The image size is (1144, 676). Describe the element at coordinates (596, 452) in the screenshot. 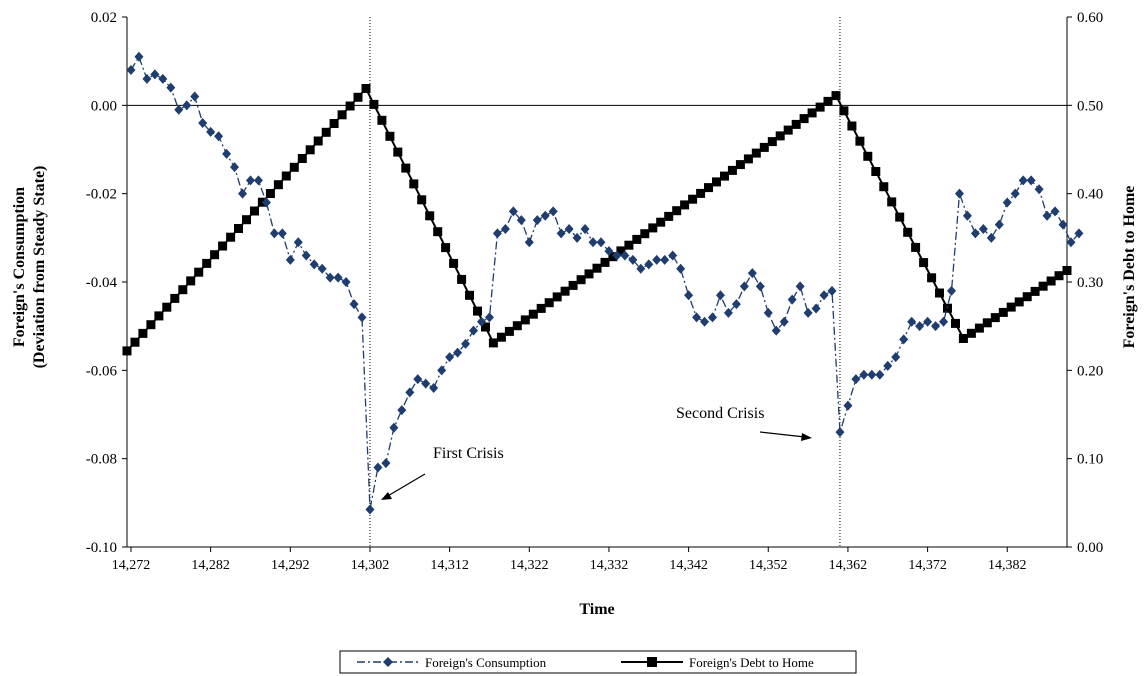

I see `annotations: First Crisis Second Crisis` at that location.